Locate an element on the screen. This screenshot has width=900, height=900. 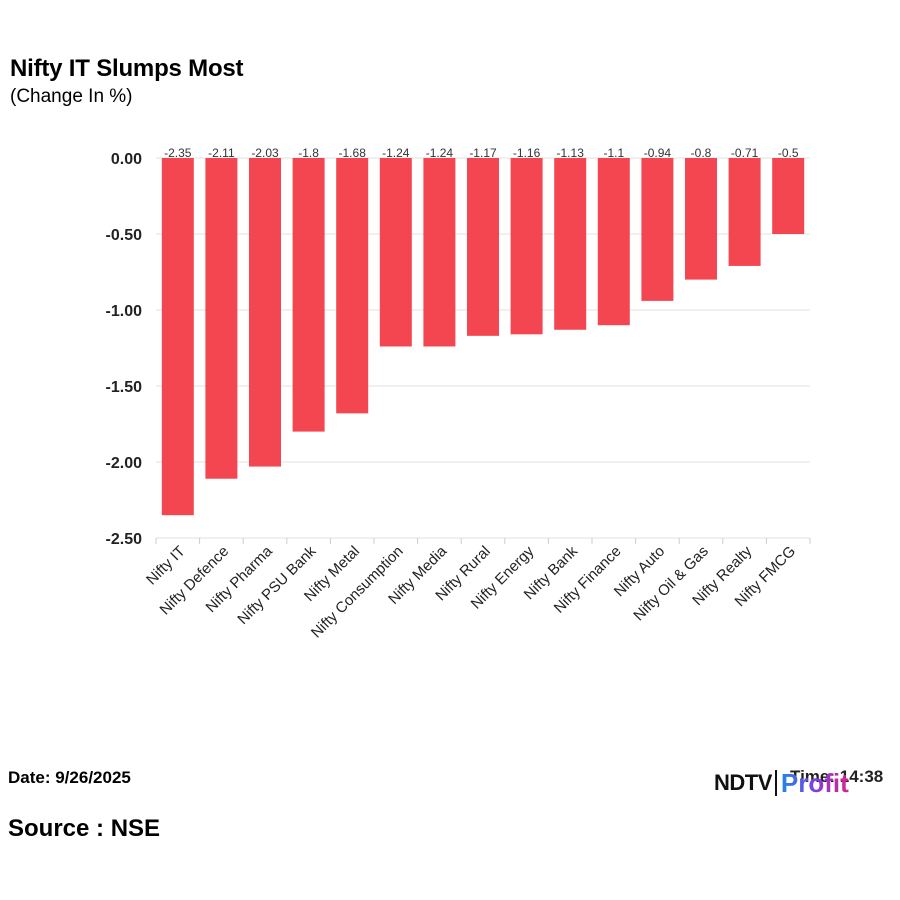
logo-profit-text: Profit is located at coordinates (814, 782).